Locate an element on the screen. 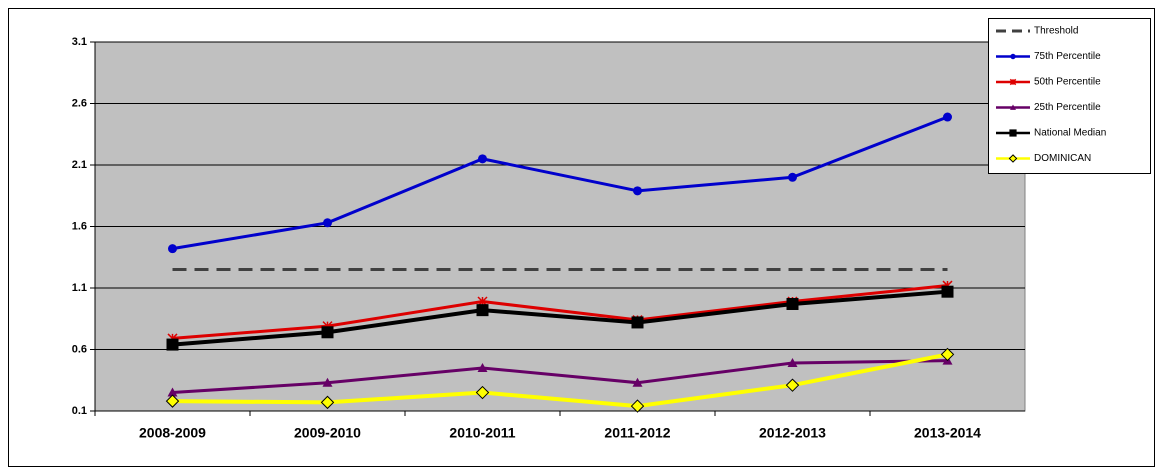  legend-label: National Median is located at coordinates (1070, 133).